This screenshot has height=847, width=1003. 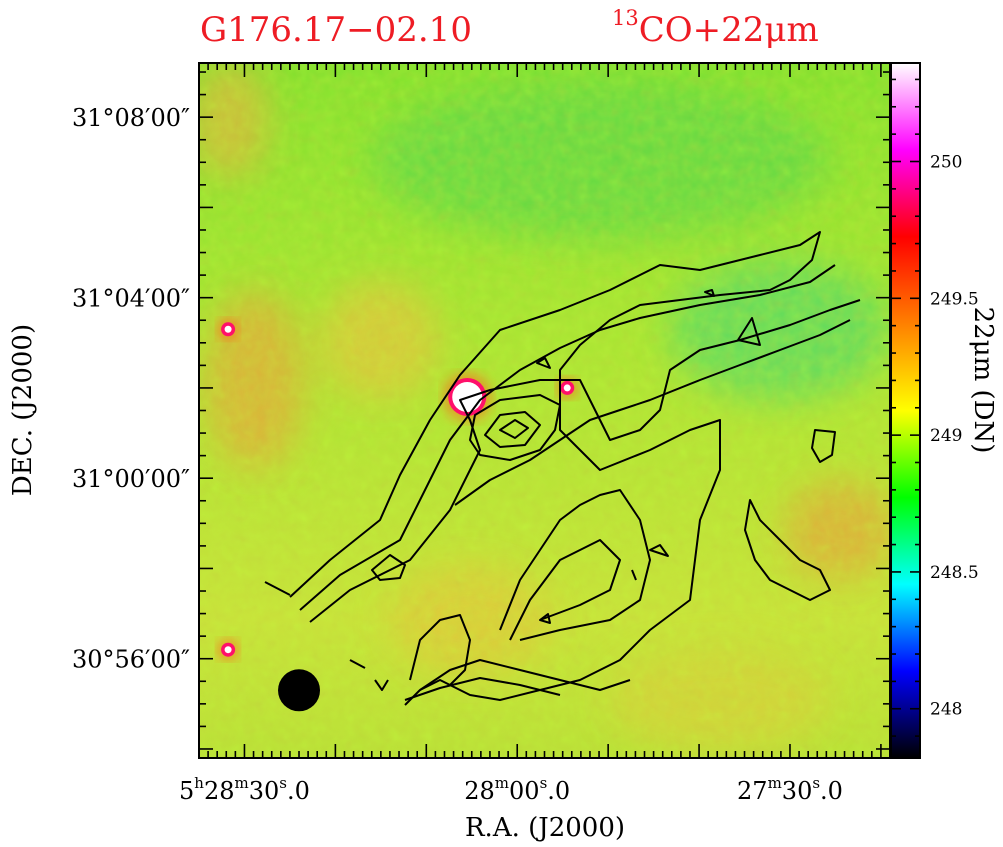 I want to click on colorbar-tick-label: 248, so click(x=946, y=710).